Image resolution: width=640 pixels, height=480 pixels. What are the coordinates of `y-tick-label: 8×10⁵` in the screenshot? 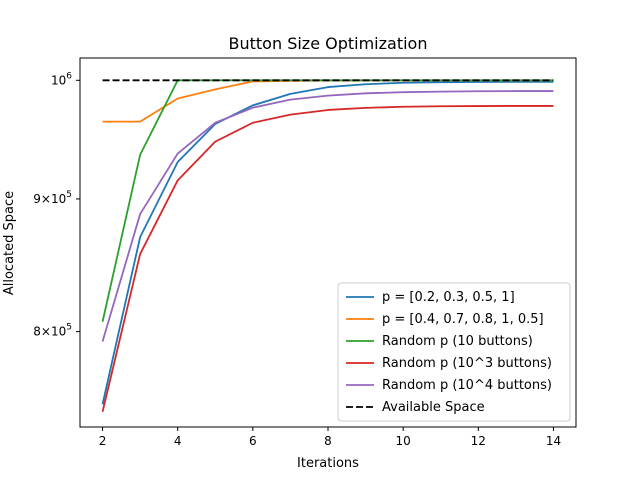 It's located at (52, 331).